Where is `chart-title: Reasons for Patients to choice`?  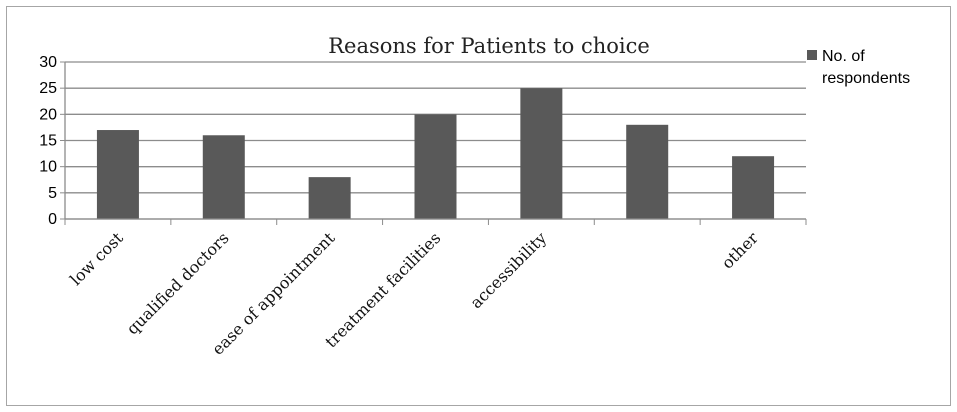 chart-title: Reasons for Patients to choice is located at coordinates (489, 46).